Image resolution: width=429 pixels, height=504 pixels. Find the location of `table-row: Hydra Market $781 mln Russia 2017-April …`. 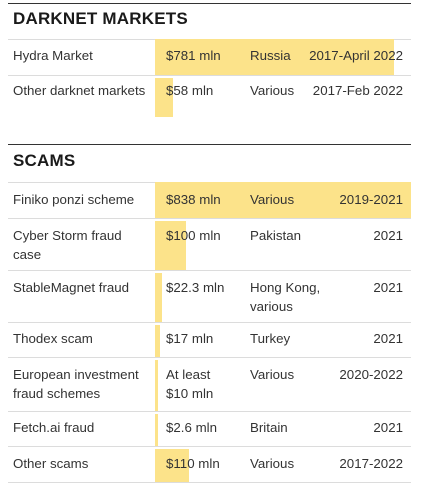

table-row: Hydra Market $781 mln Russia 2017-April … is located at coordinates (214, 57).